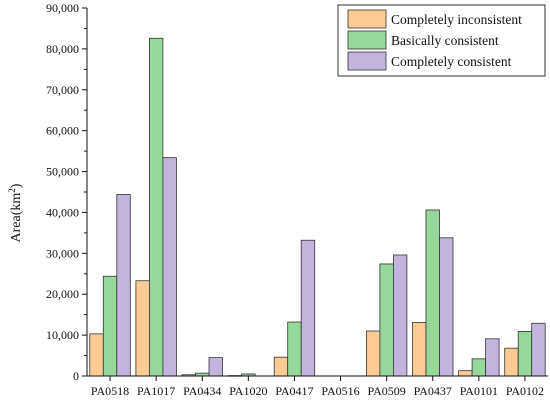 Image resolution: width=550 pixels, height=403 pixels. I want to click on bar-basically-consistent-pa0518, so click(110, 326).